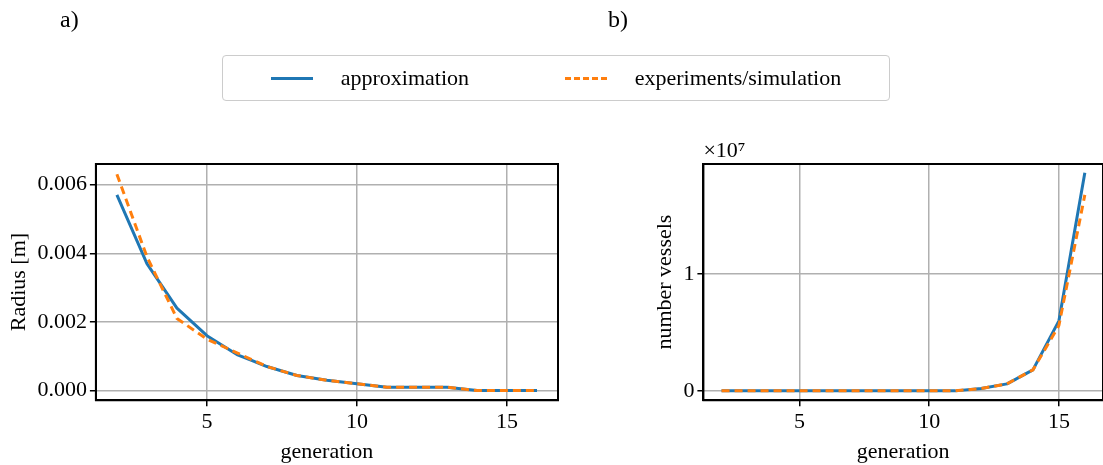 The width and height of the screenshot is (1103, 465). What do you see at coordinates (405, 78) in the screenshot?
I see `legend-label: approximation` at bounding box center [405, 78].